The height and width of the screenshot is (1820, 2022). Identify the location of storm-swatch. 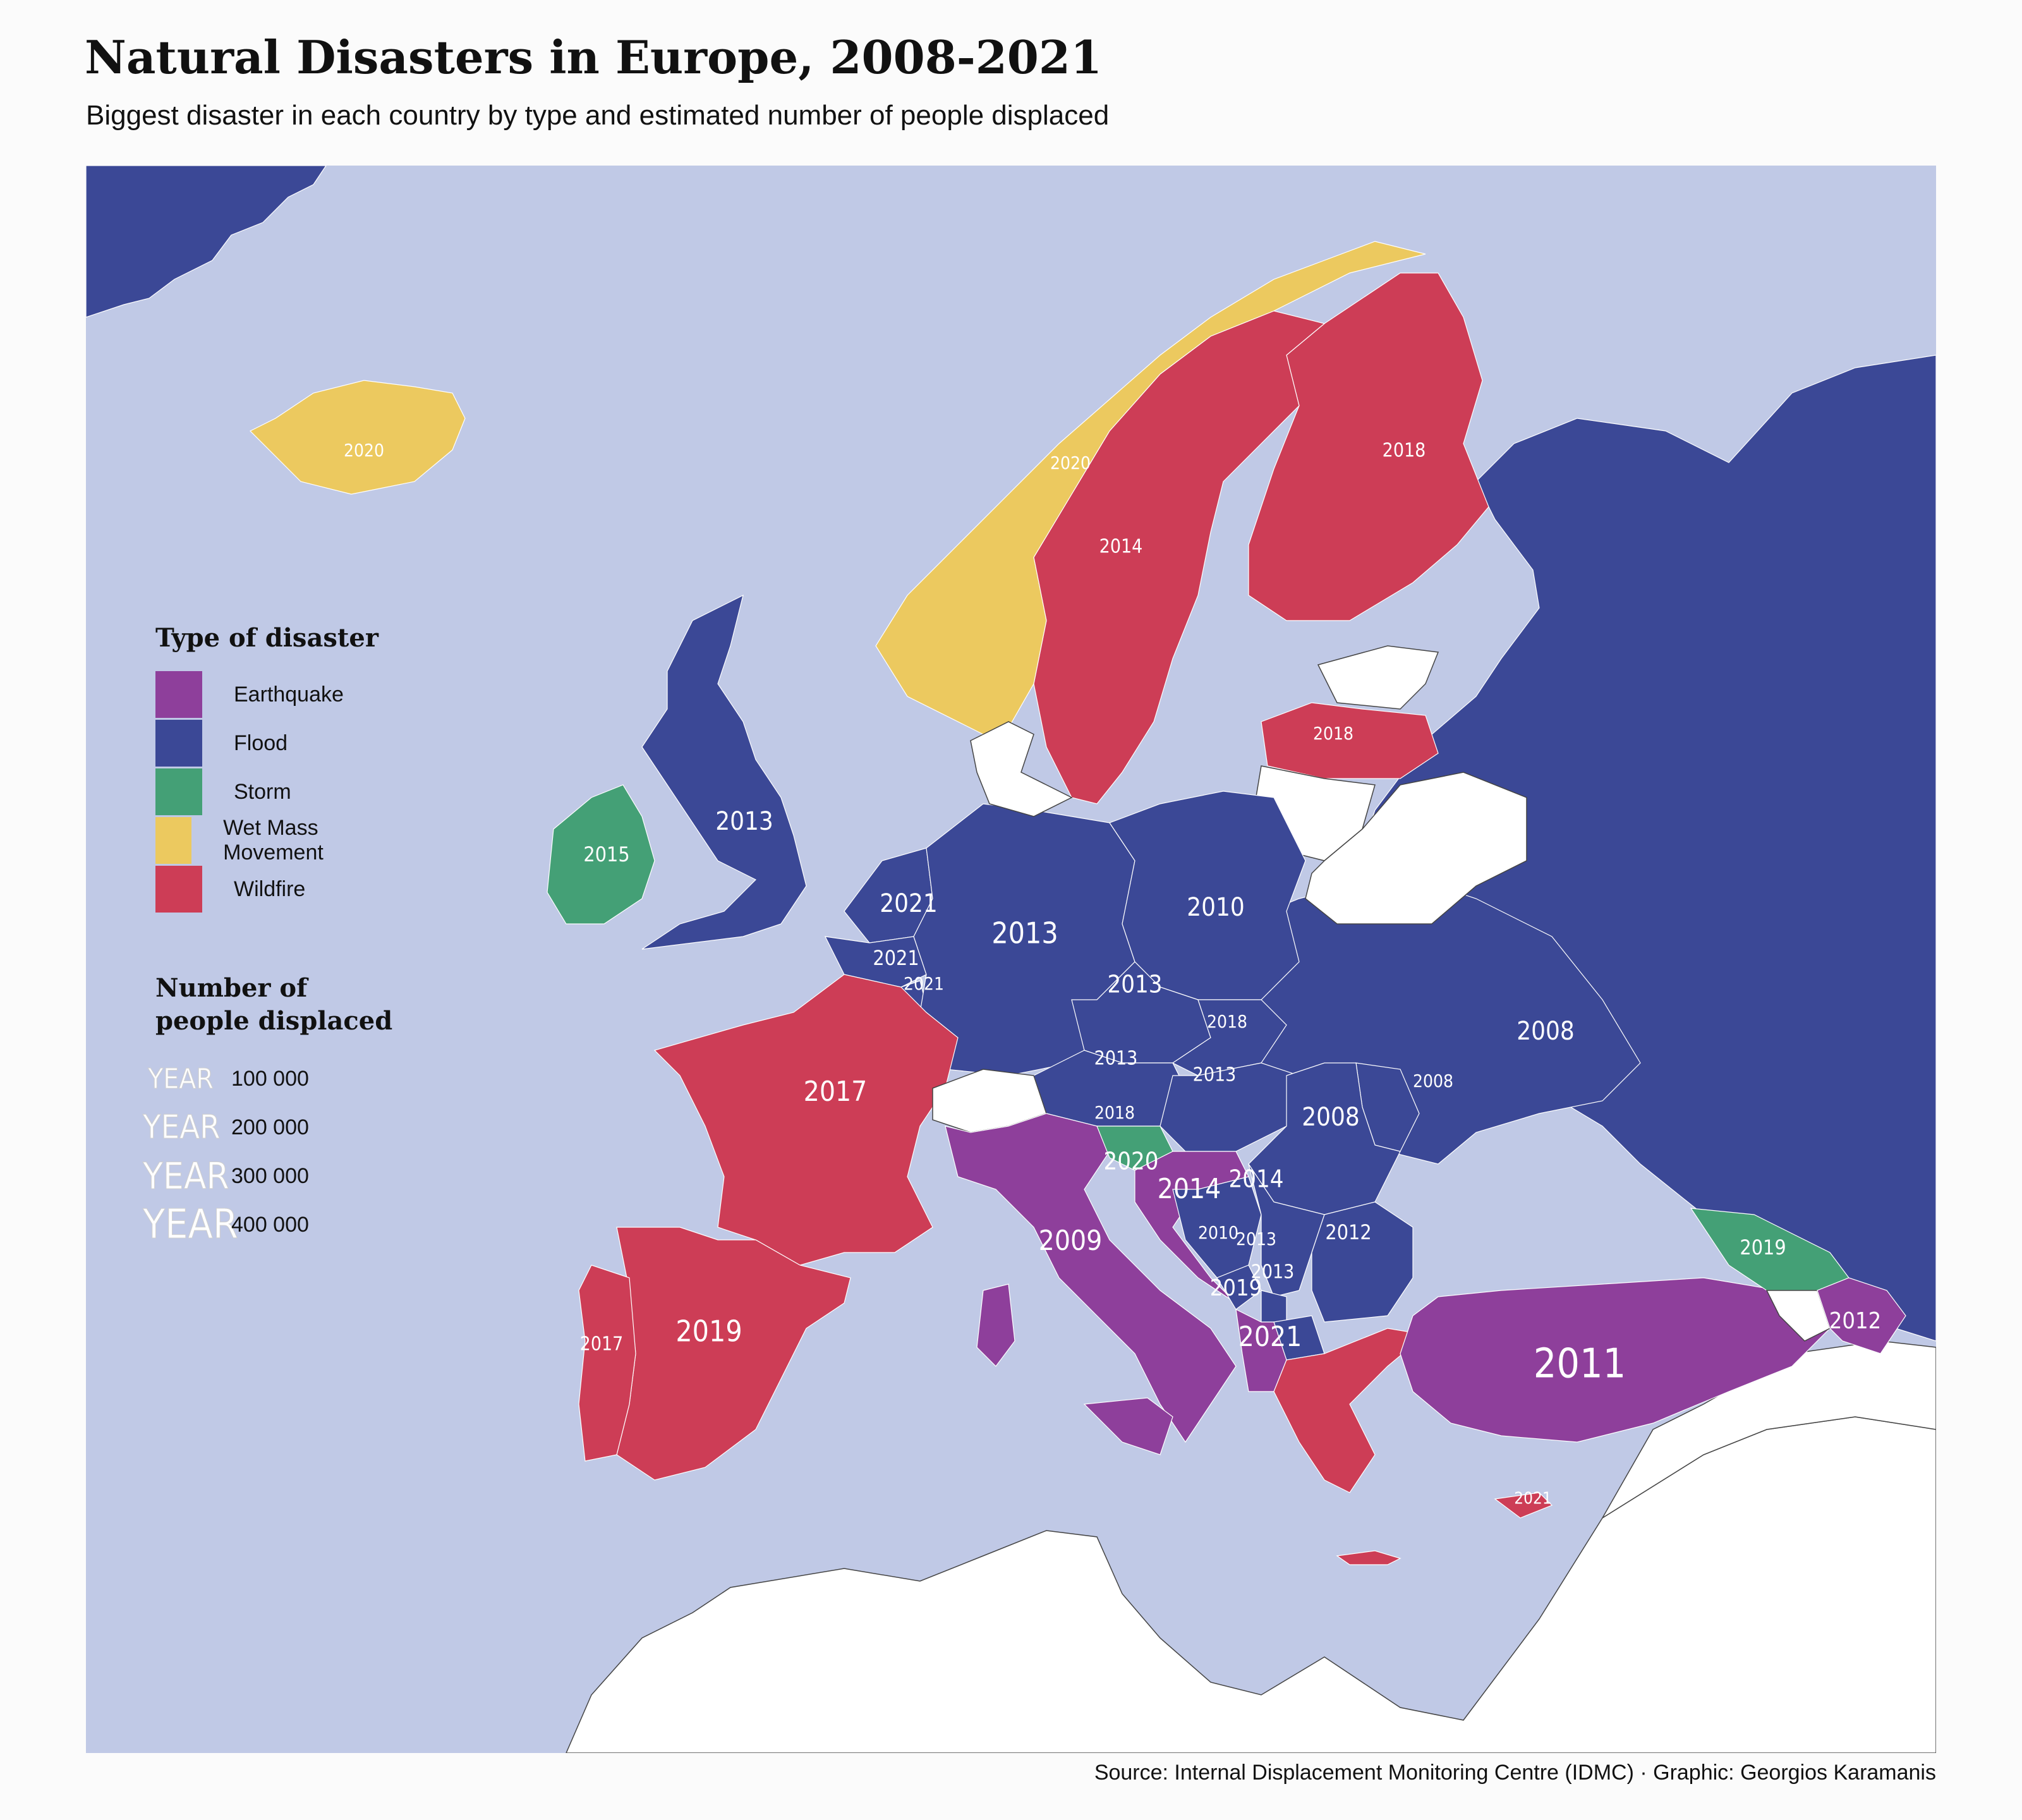
(178, 791).